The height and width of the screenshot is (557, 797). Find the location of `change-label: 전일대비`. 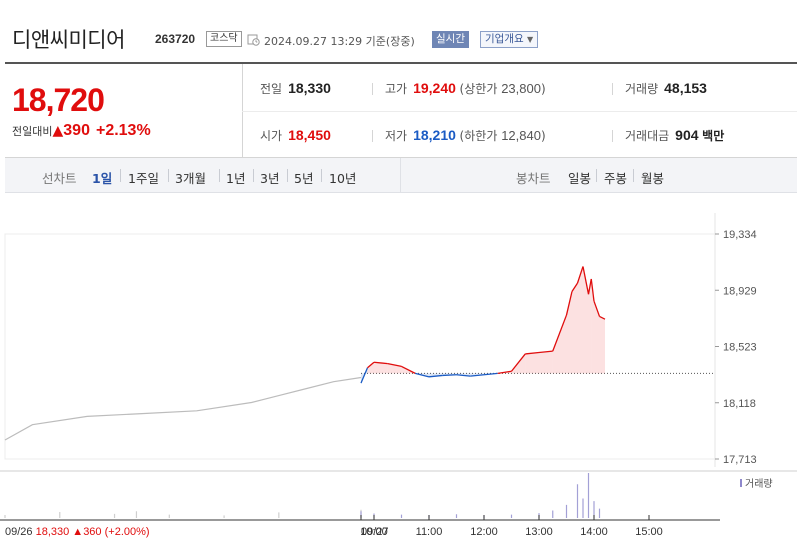

change-label: 전일대비 is located at coordinates (32, 131).